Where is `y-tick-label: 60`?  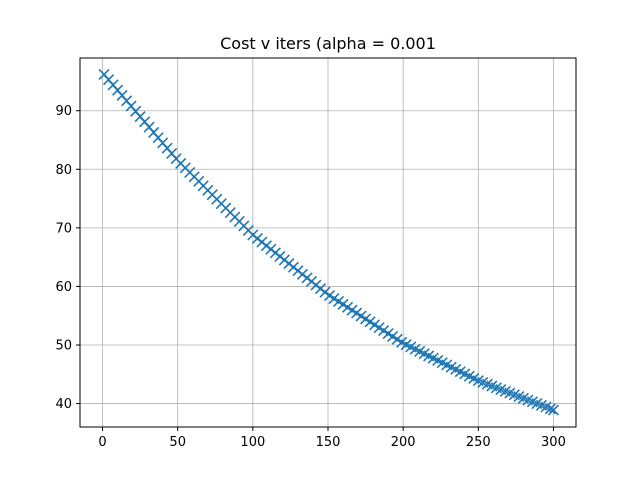
y-tick-label: 60 is located at coordinates (63, 287).